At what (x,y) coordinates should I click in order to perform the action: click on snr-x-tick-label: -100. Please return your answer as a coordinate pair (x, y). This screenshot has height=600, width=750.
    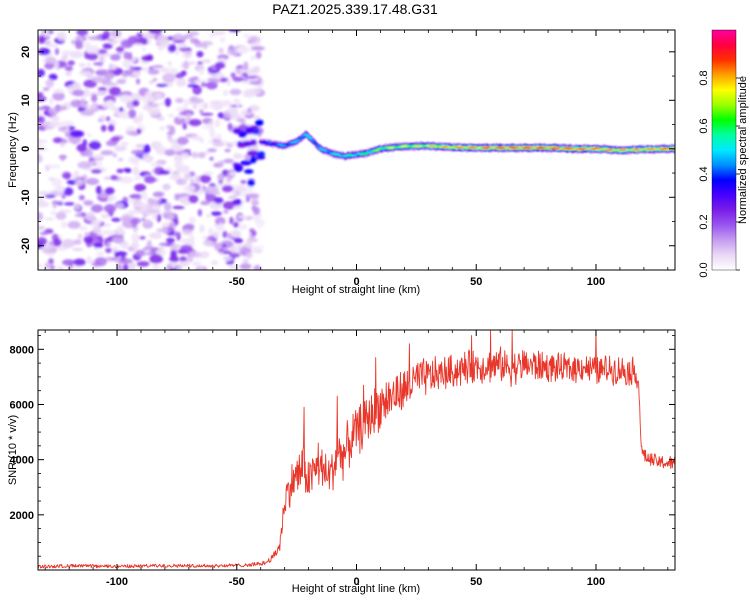
    Looking at the image, I should click on (117, 582).